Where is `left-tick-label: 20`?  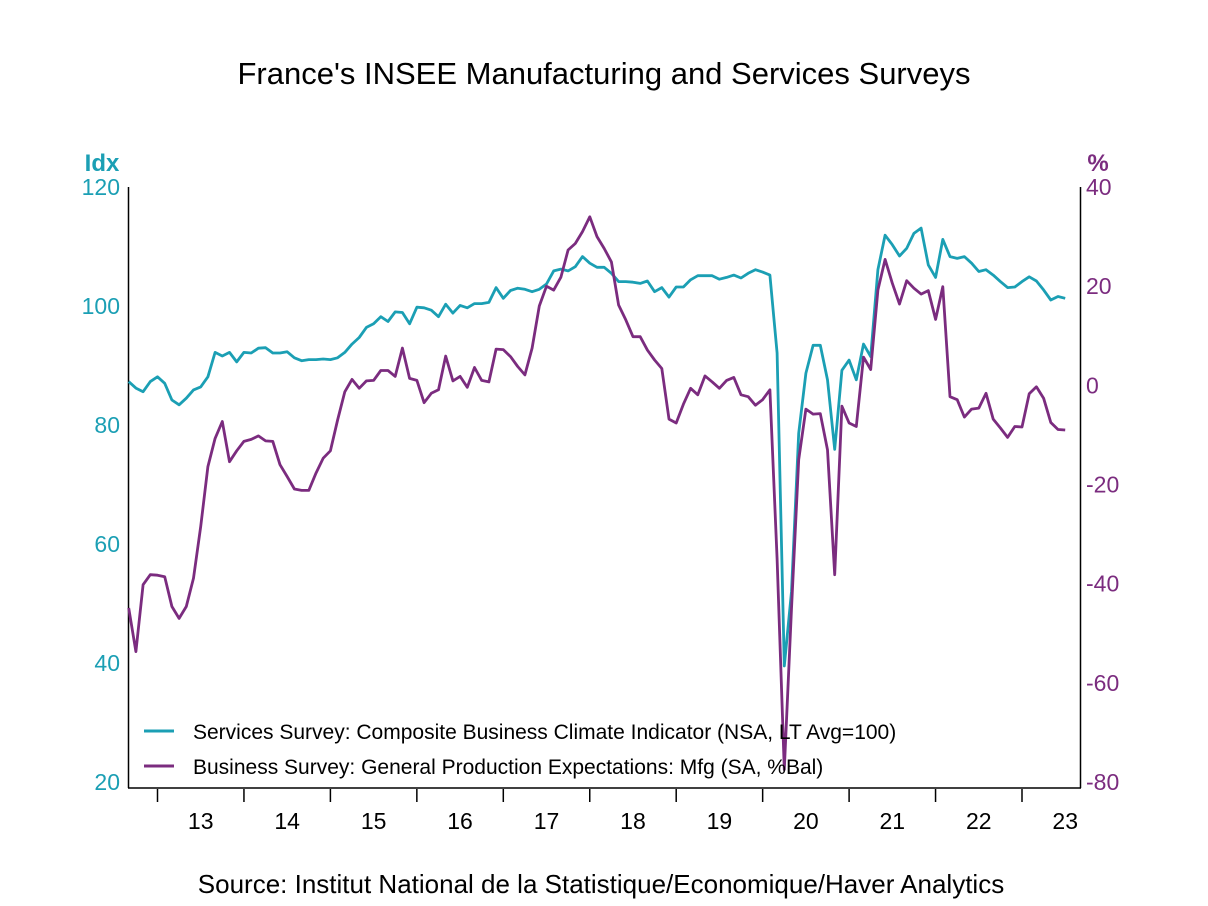
left-tick-label: 20 is located at coordinates (107, 782).